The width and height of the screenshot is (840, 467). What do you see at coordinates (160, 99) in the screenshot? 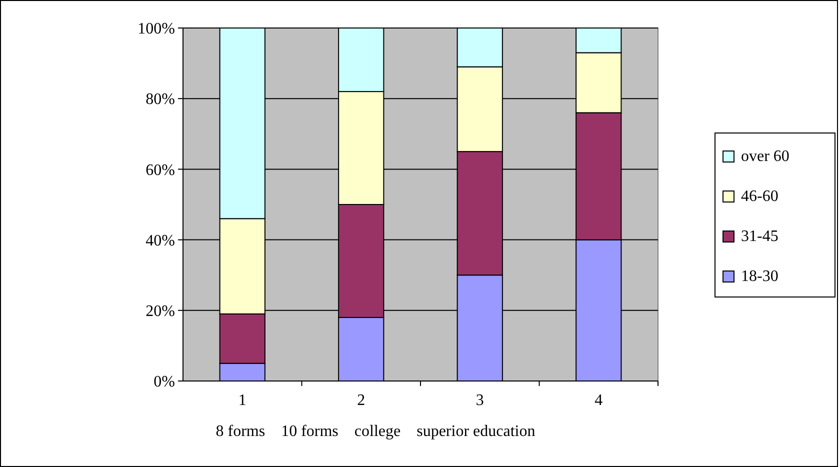
I see `y-tick-label: 80%` at bounding box center [160, 99].